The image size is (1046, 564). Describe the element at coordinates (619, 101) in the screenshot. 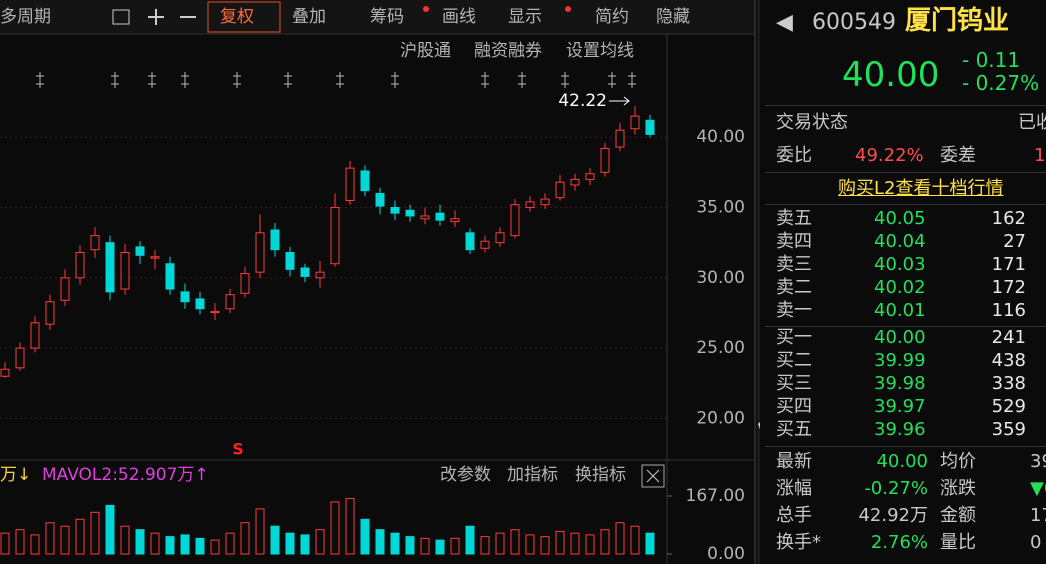

I see `max-arrow` at that location.